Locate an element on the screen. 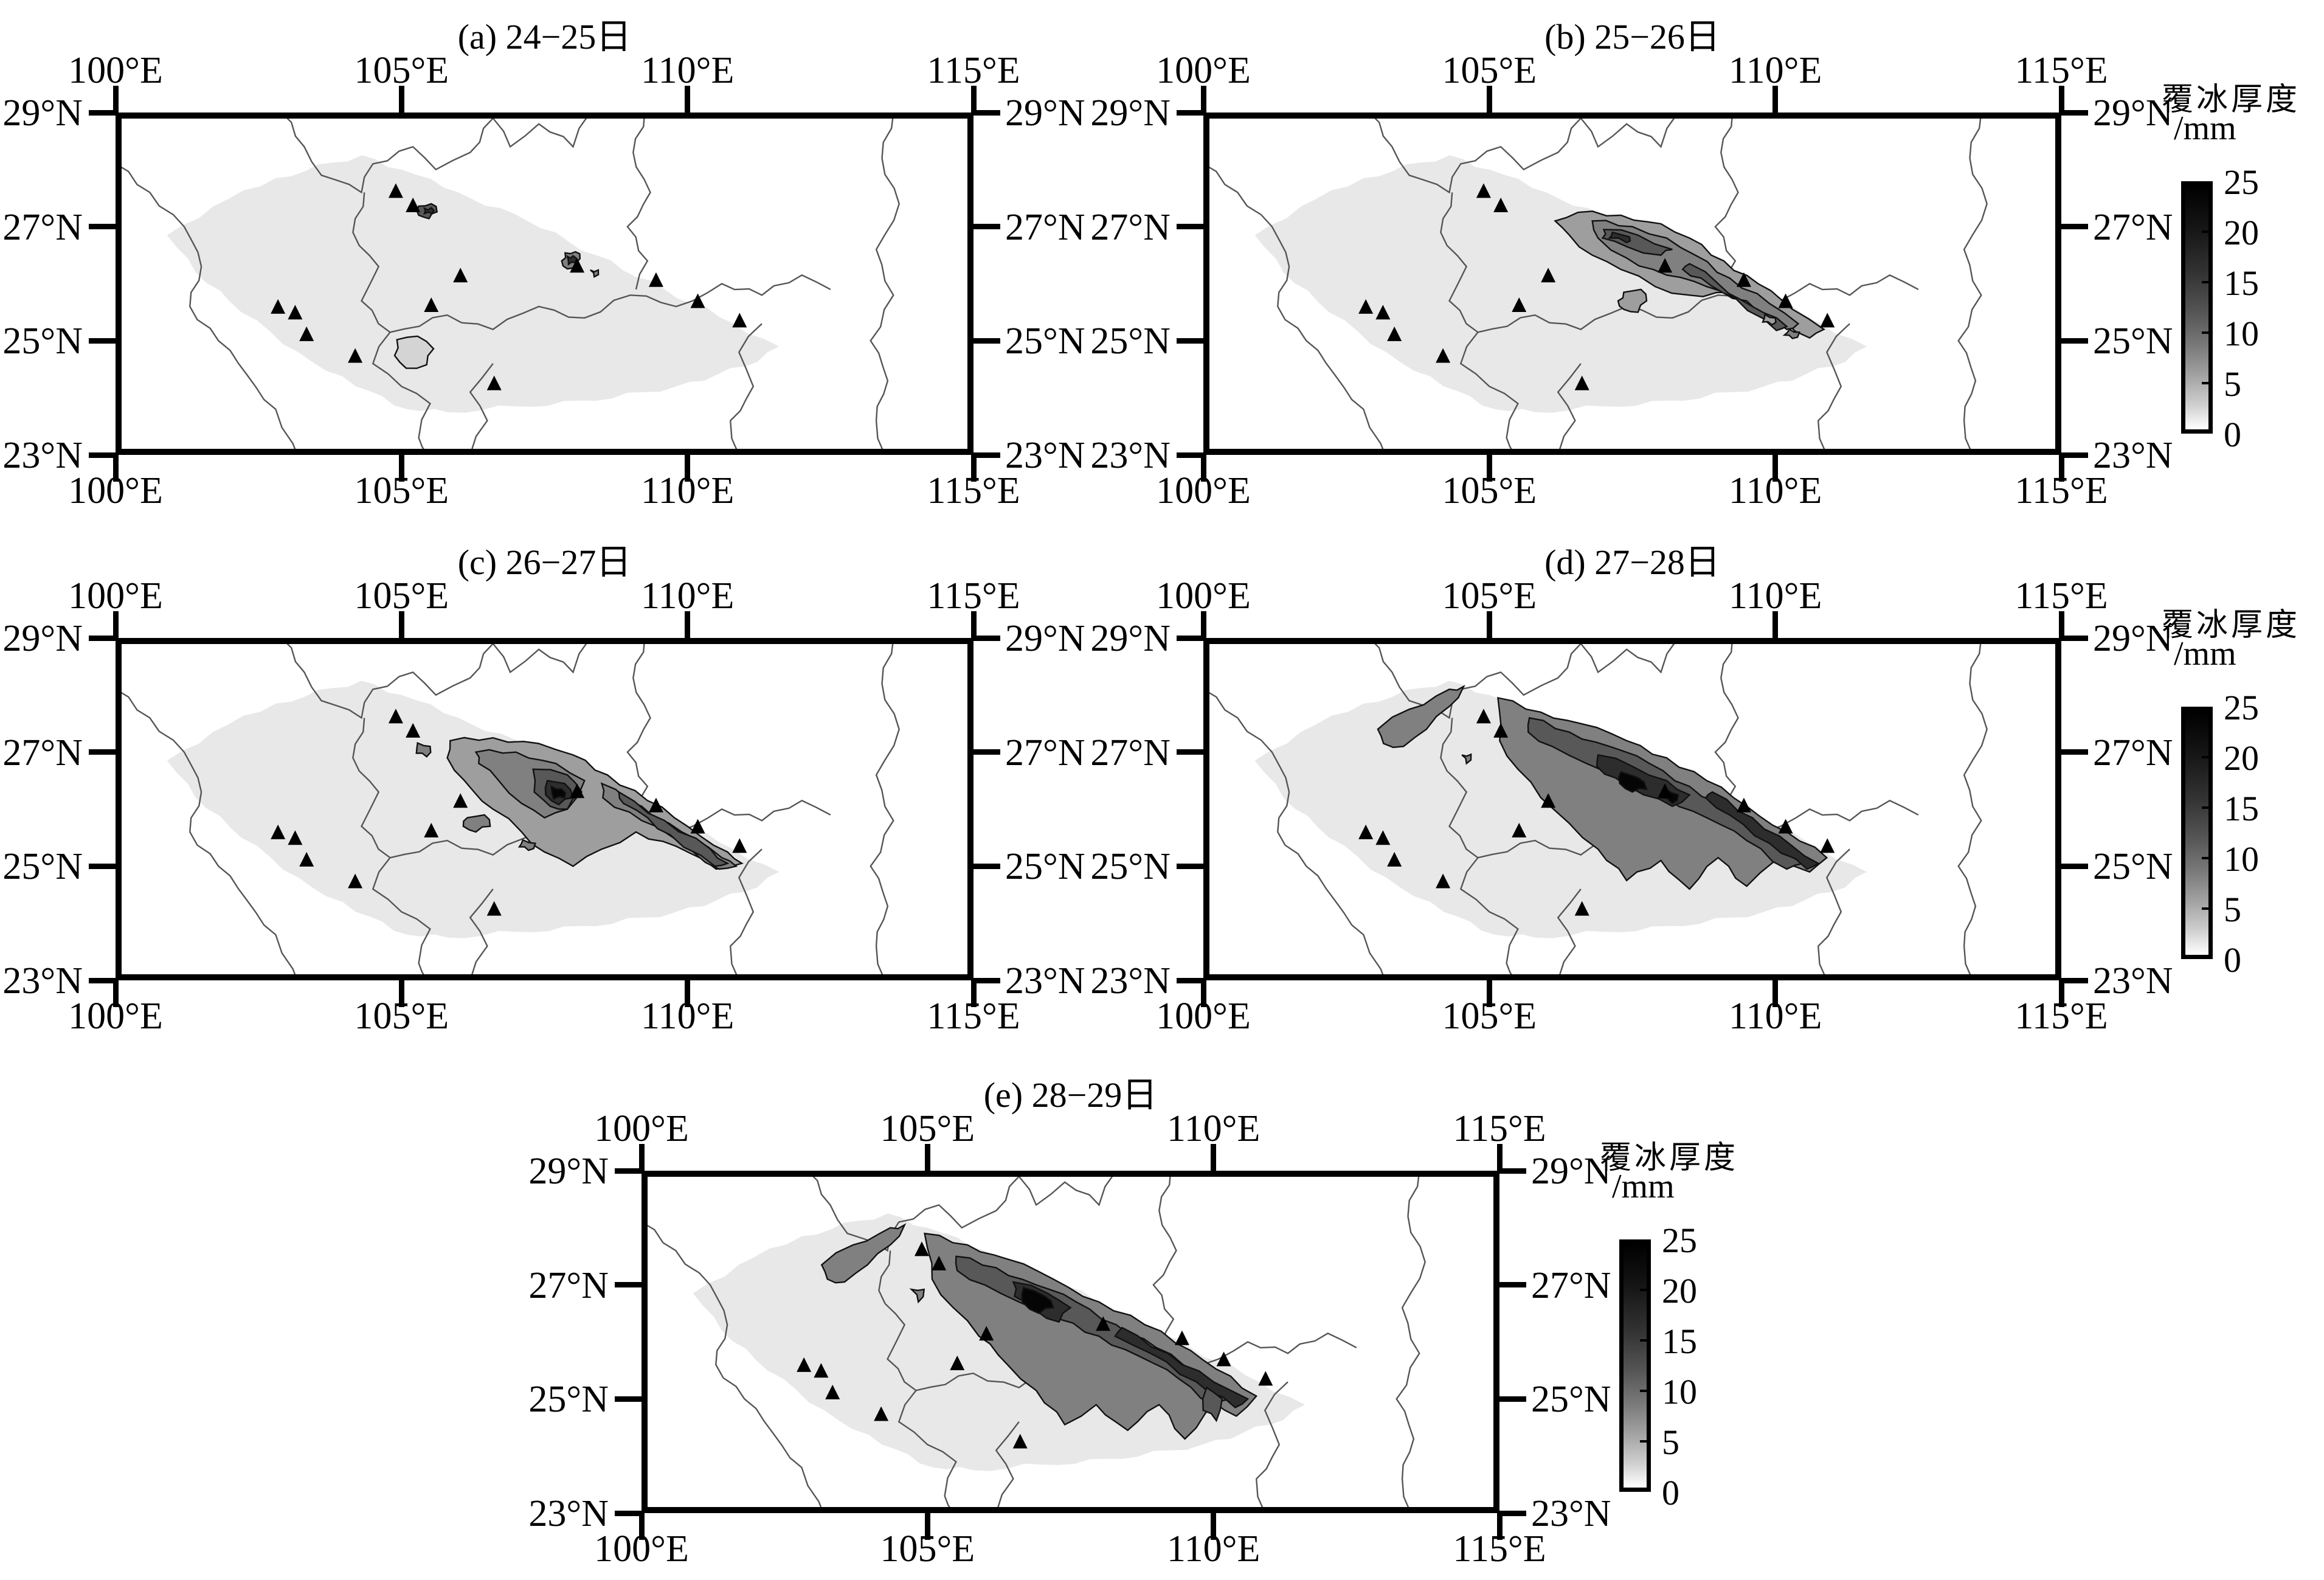  lat-label-right-a-0: 29°N is located at coordinates (1045, 113).